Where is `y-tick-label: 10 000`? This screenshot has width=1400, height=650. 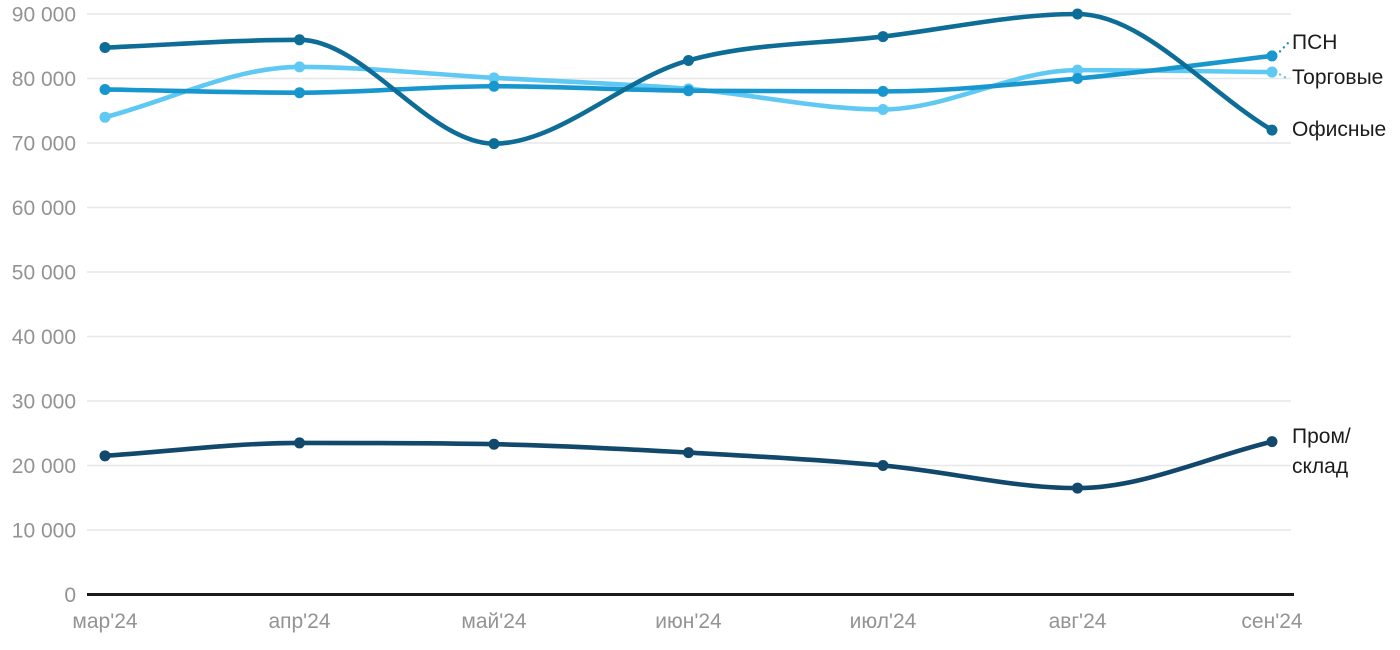
y-tick-label: 10 000 is located at coordinates (44, 531).